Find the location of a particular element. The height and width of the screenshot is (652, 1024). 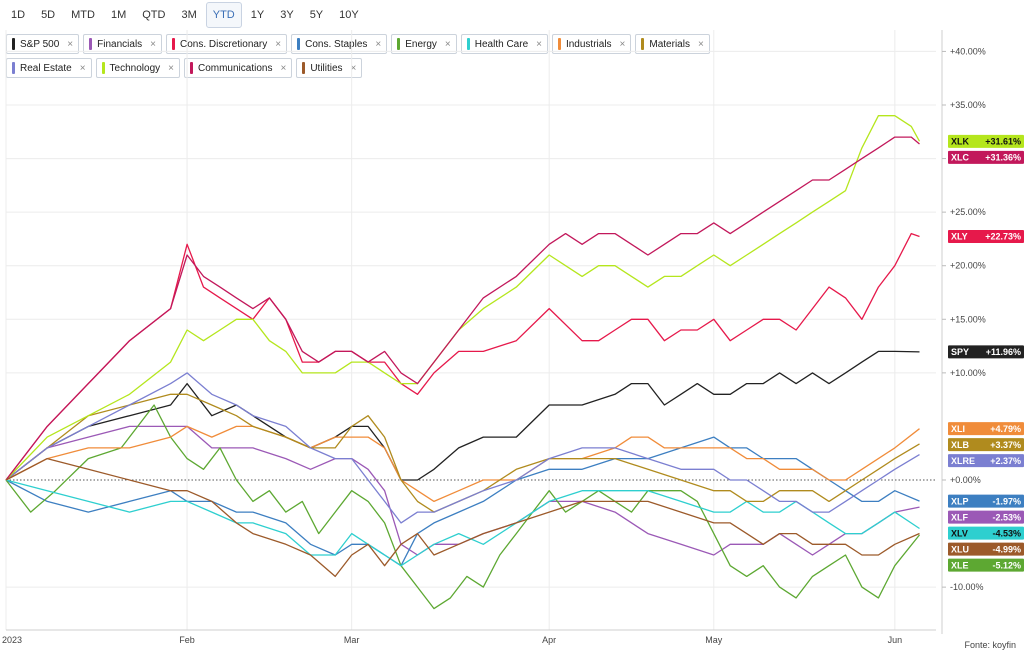

legend-chip: Cons. Discretionary × is located at coordinates (227, 44).